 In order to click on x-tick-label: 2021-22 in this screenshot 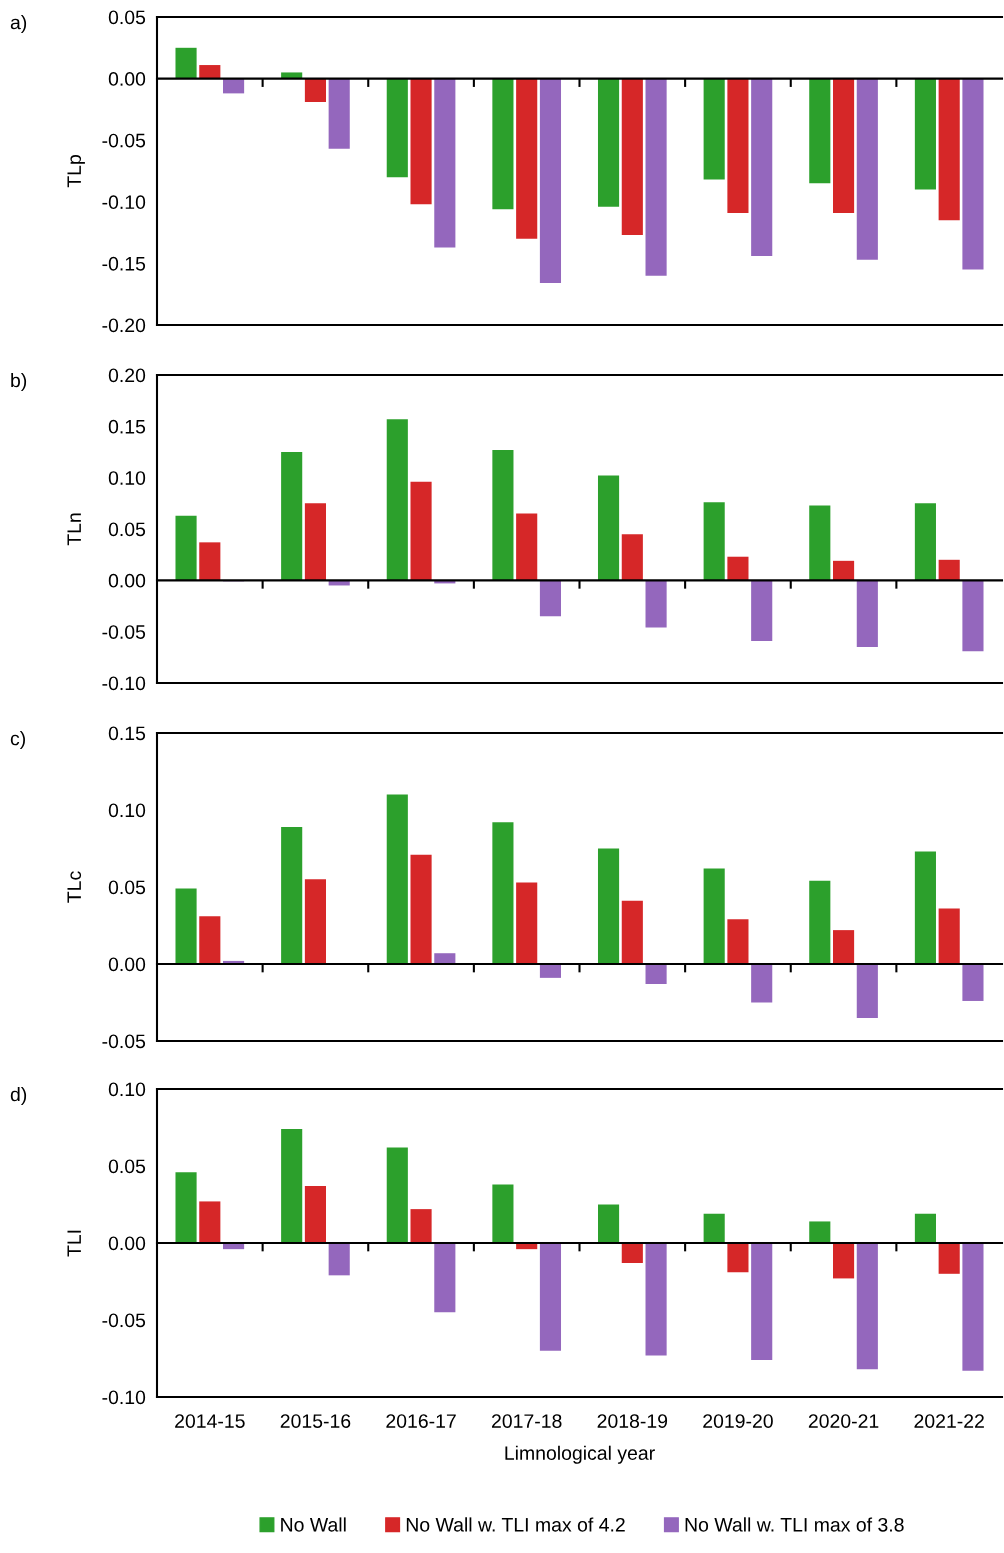, I will do `click(949, 1421)`.